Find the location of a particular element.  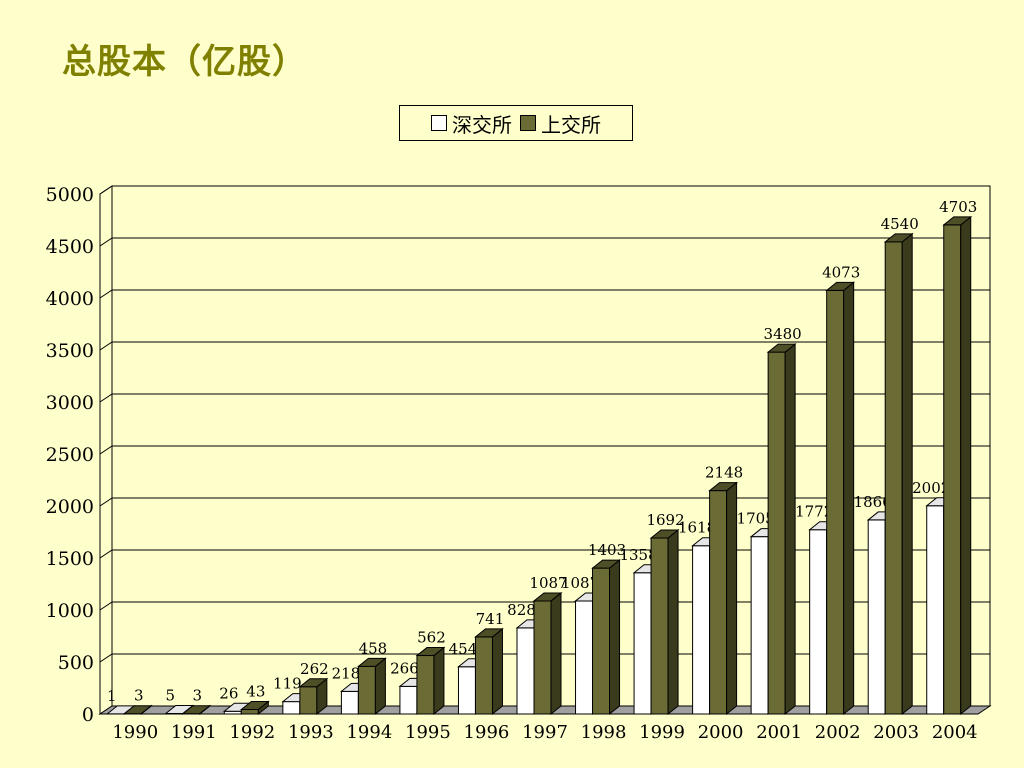

y-tick-label: 4500 is located at coordinates (70, 247).